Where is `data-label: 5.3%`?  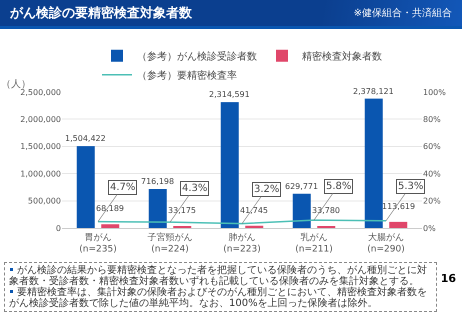 data-label: 5.3% is located at coordinates (411, 186).